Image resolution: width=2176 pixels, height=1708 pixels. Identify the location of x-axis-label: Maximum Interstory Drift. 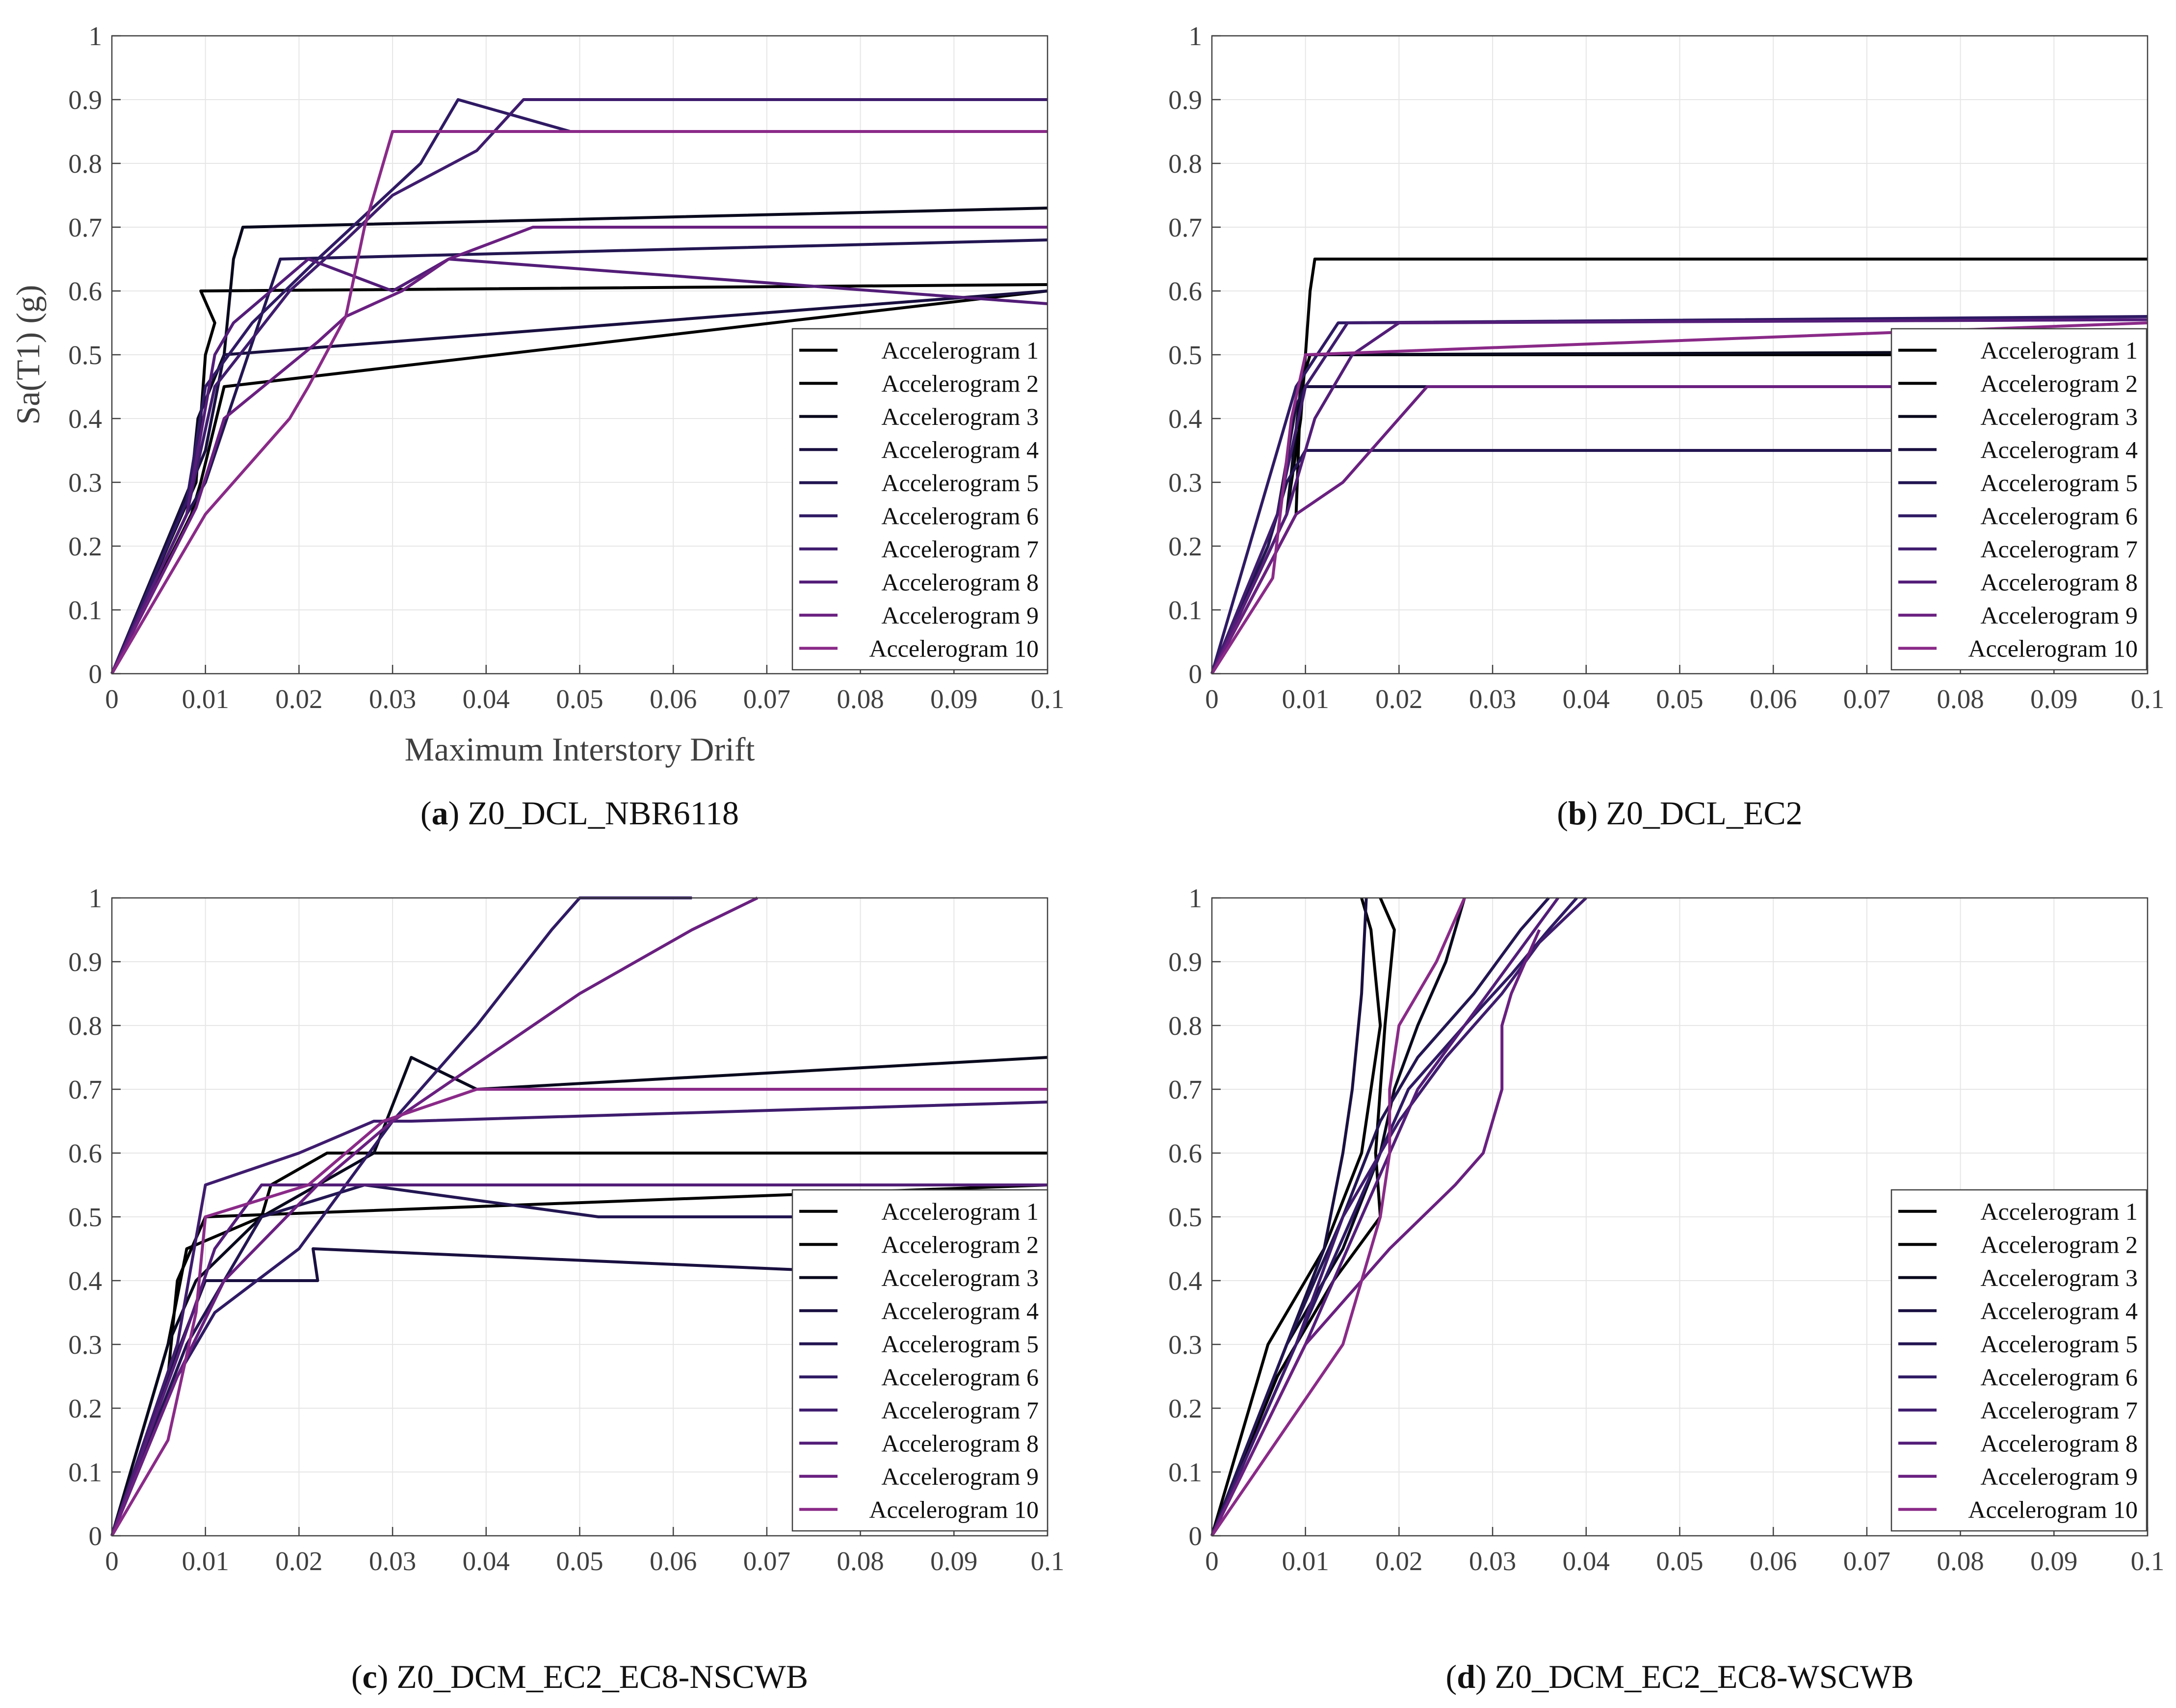
(580, 749).